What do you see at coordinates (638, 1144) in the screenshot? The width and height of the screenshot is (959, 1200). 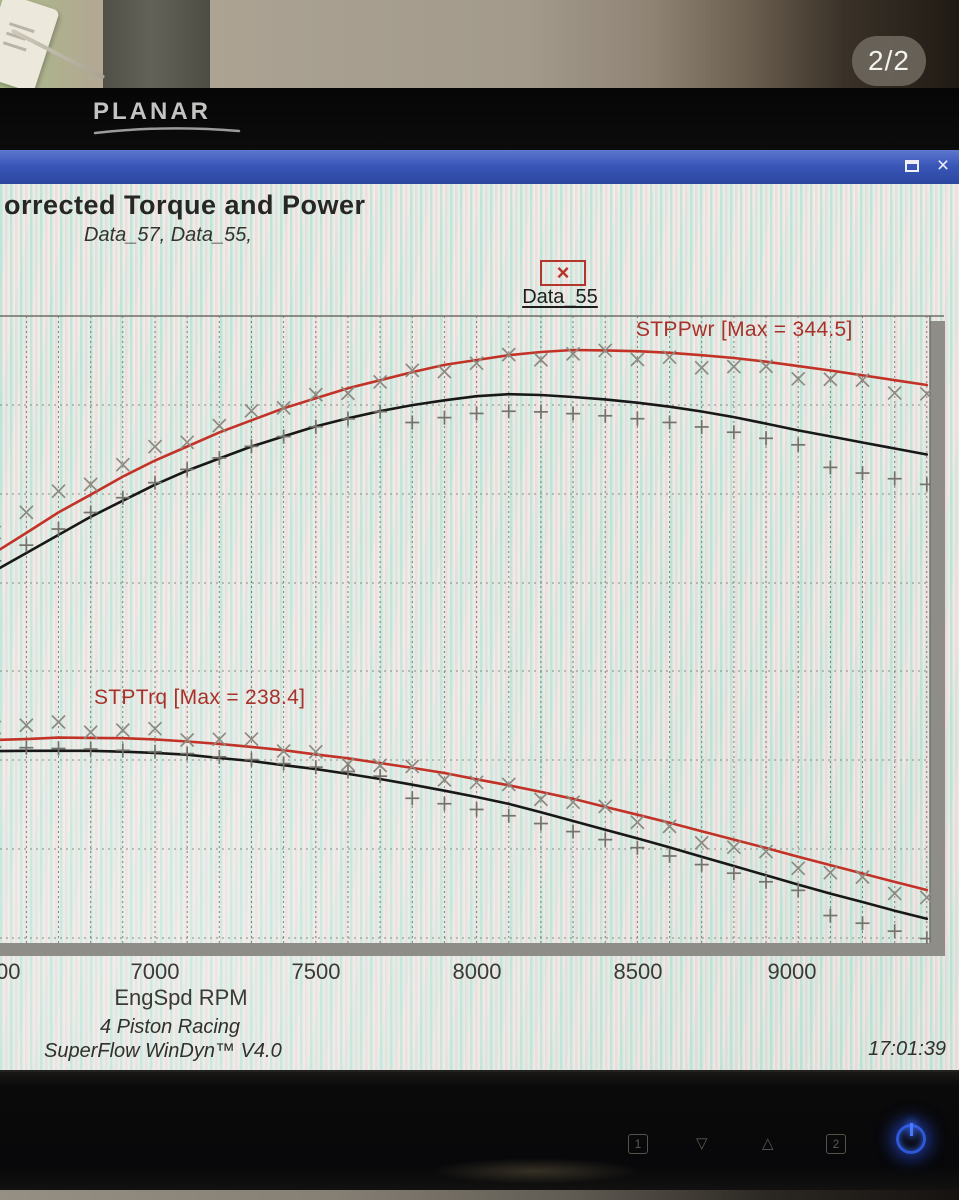 I see `monitor-button-1: 1` at bounding box center [638, 1144].